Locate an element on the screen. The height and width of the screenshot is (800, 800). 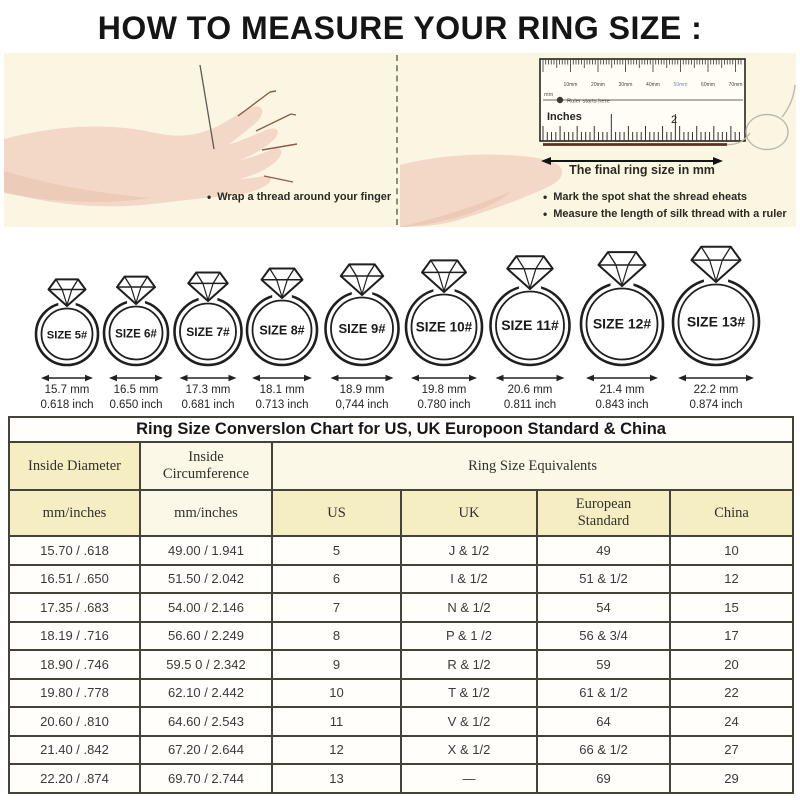
ring-diameter-mm: 20.6 mm is located at coordinates (530, 390).